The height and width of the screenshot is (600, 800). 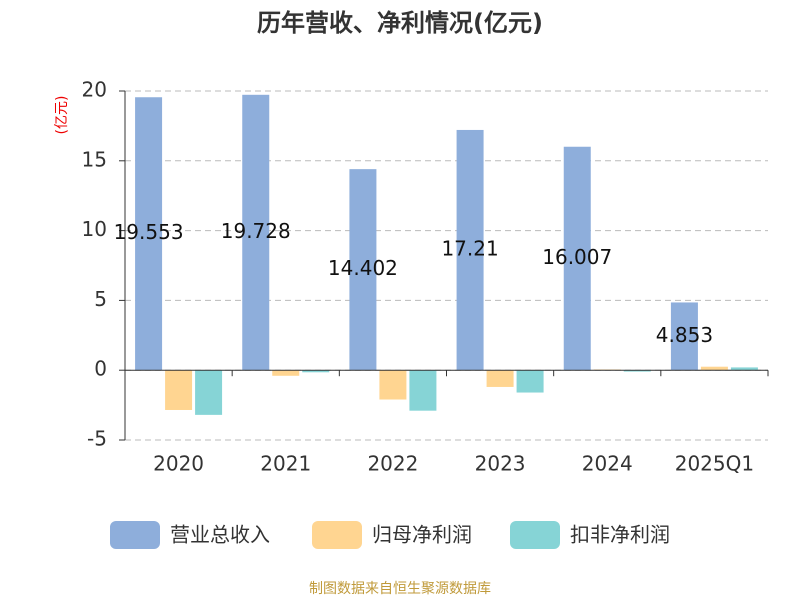 I want to click on x-tick-label: 2025Q1, so click(x=714, y=464).